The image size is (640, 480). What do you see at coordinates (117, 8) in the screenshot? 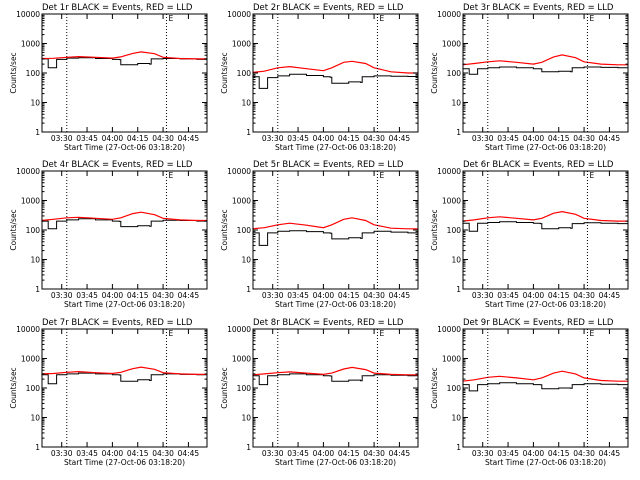
I see `chart-title: Det 1r BLACK = Events, RED = LLD` at bounding box center [117, 8].